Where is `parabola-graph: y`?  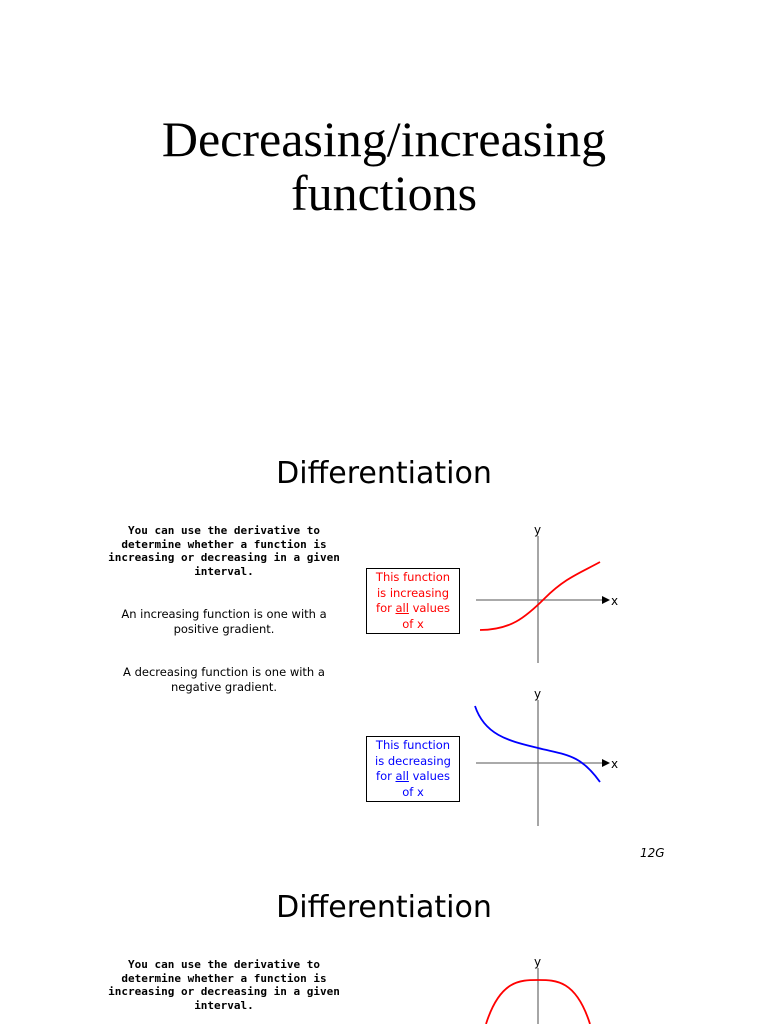
parabola-graph: y is located at coordinates (538, 989).